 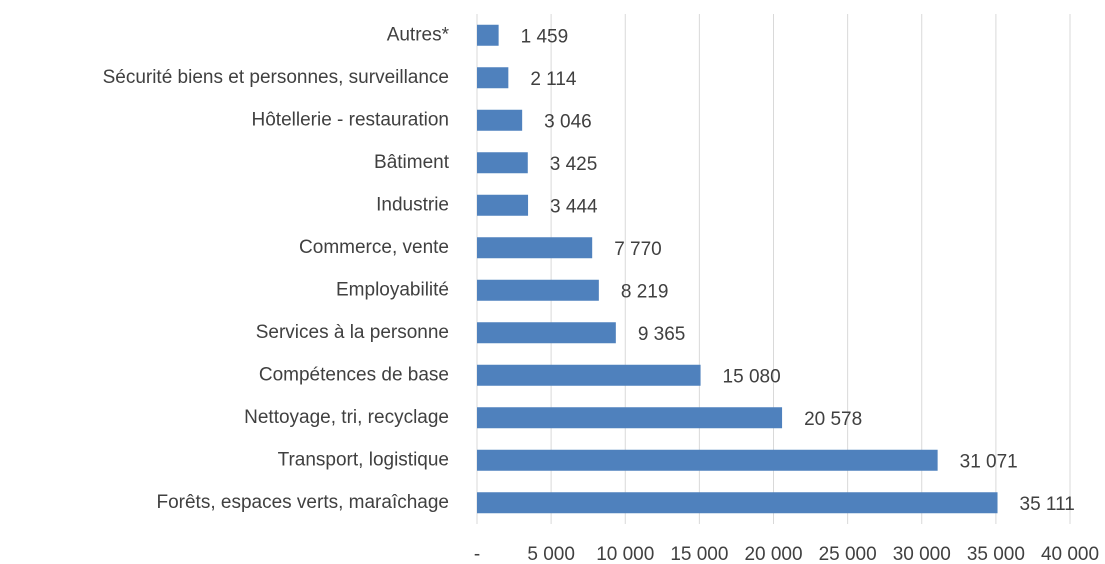 What do you see at coordinates (354, 374) in the screenshot?
I see `y-tick-label: Compétences de base` at bounding box center [354, 374].